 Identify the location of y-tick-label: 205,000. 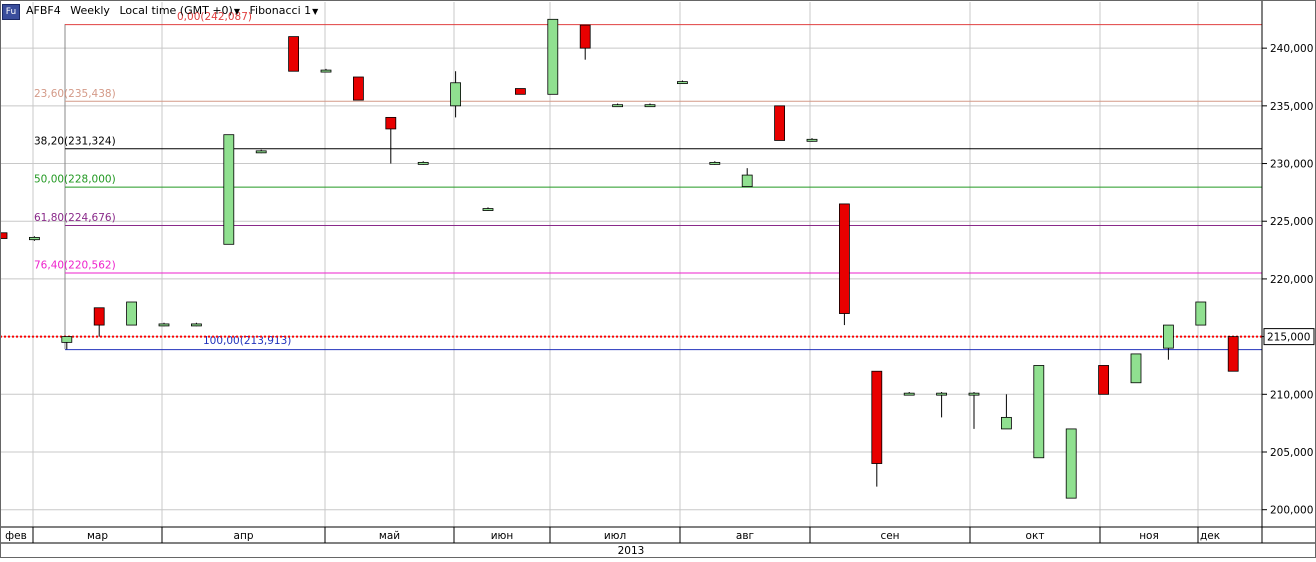
(1291, 453).